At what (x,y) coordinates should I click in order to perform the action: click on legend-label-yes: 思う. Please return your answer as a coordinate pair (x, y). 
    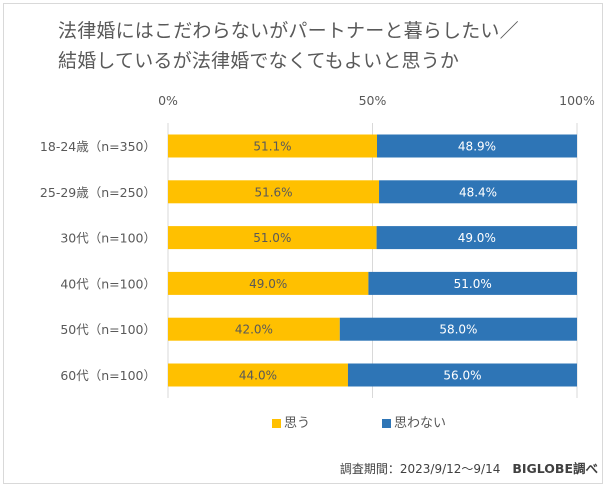
    Looking at the image, I should click on (297, 423).